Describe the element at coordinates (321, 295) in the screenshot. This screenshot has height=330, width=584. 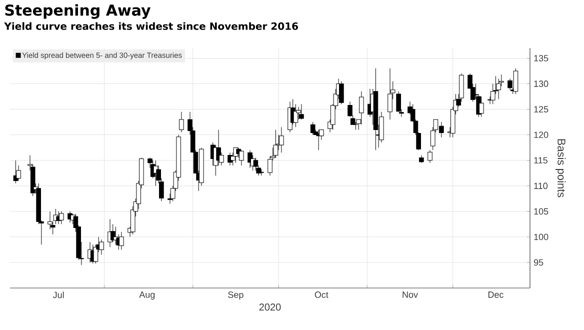
I see `x-tick-label: Oct` at that location.